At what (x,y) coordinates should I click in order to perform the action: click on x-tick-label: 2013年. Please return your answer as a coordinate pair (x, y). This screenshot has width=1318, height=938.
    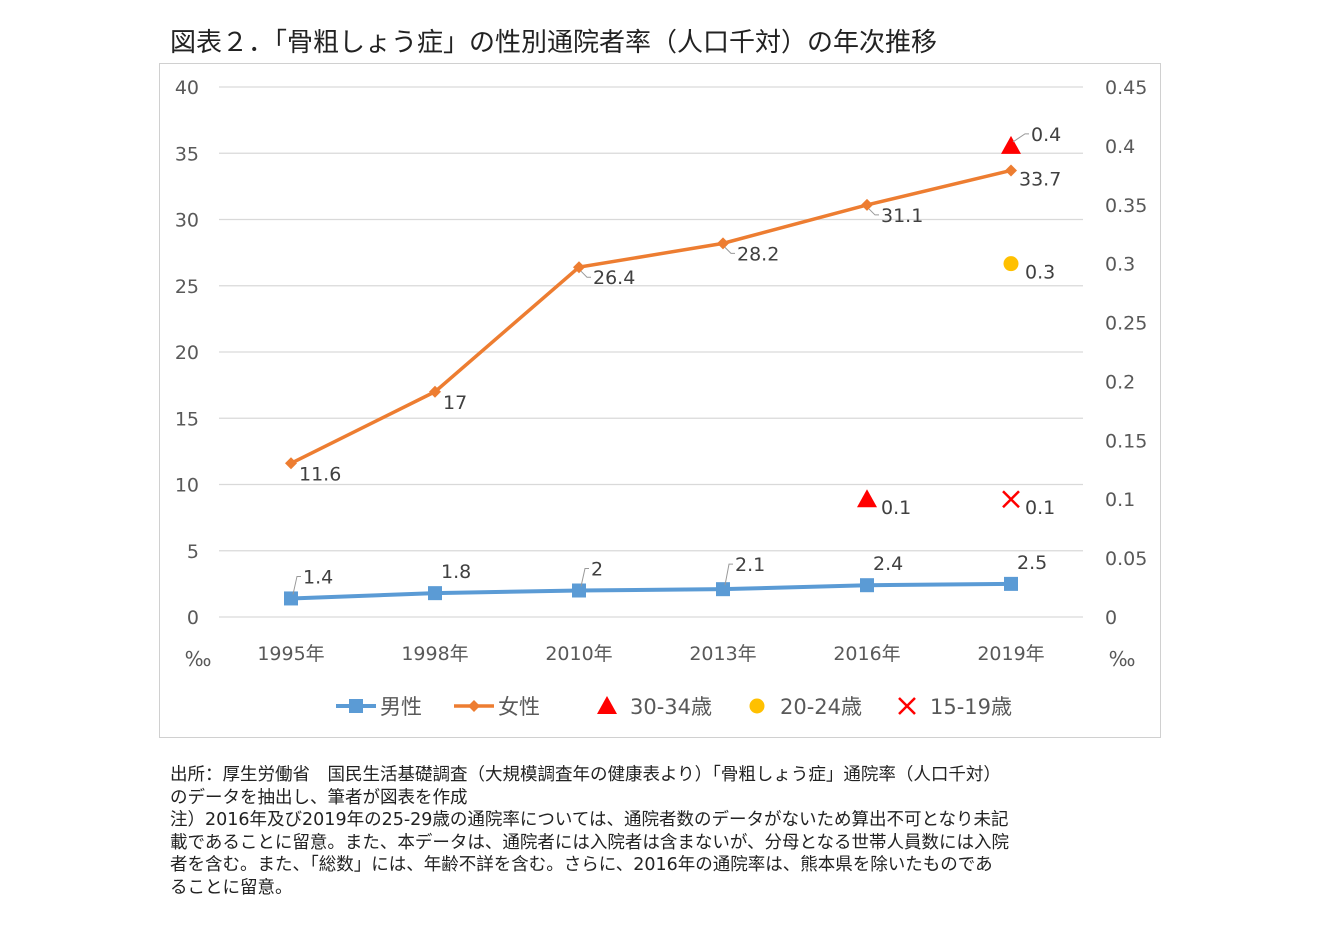
    Looking at the image, I should click on (722, 654).